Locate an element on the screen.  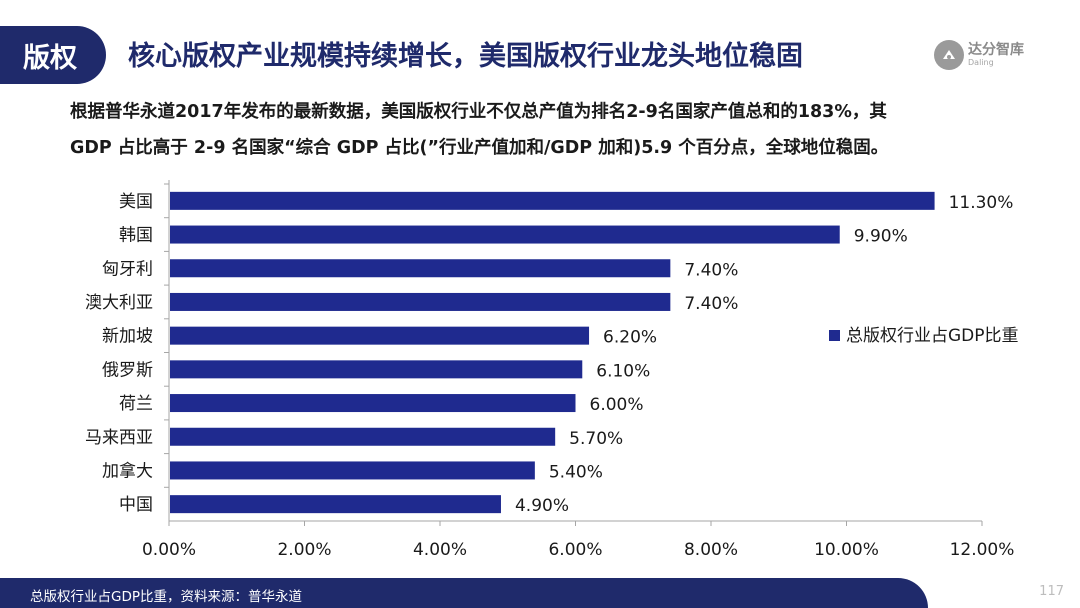
x-tick-label: 12.00% is located at coordinates (982, 550).